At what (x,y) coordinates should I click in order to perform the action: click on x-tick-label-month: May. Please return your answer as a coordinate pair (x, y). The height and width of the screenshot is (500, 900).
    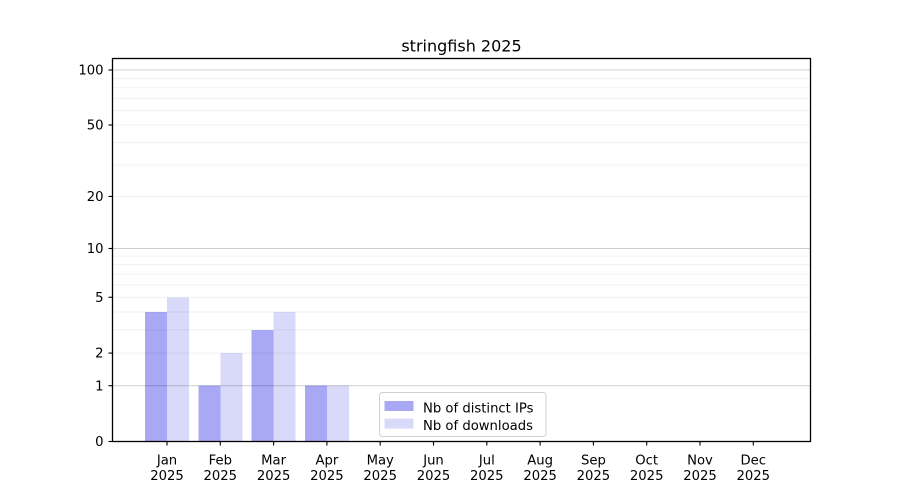
    Looking at the image, I should click on (380, 461).